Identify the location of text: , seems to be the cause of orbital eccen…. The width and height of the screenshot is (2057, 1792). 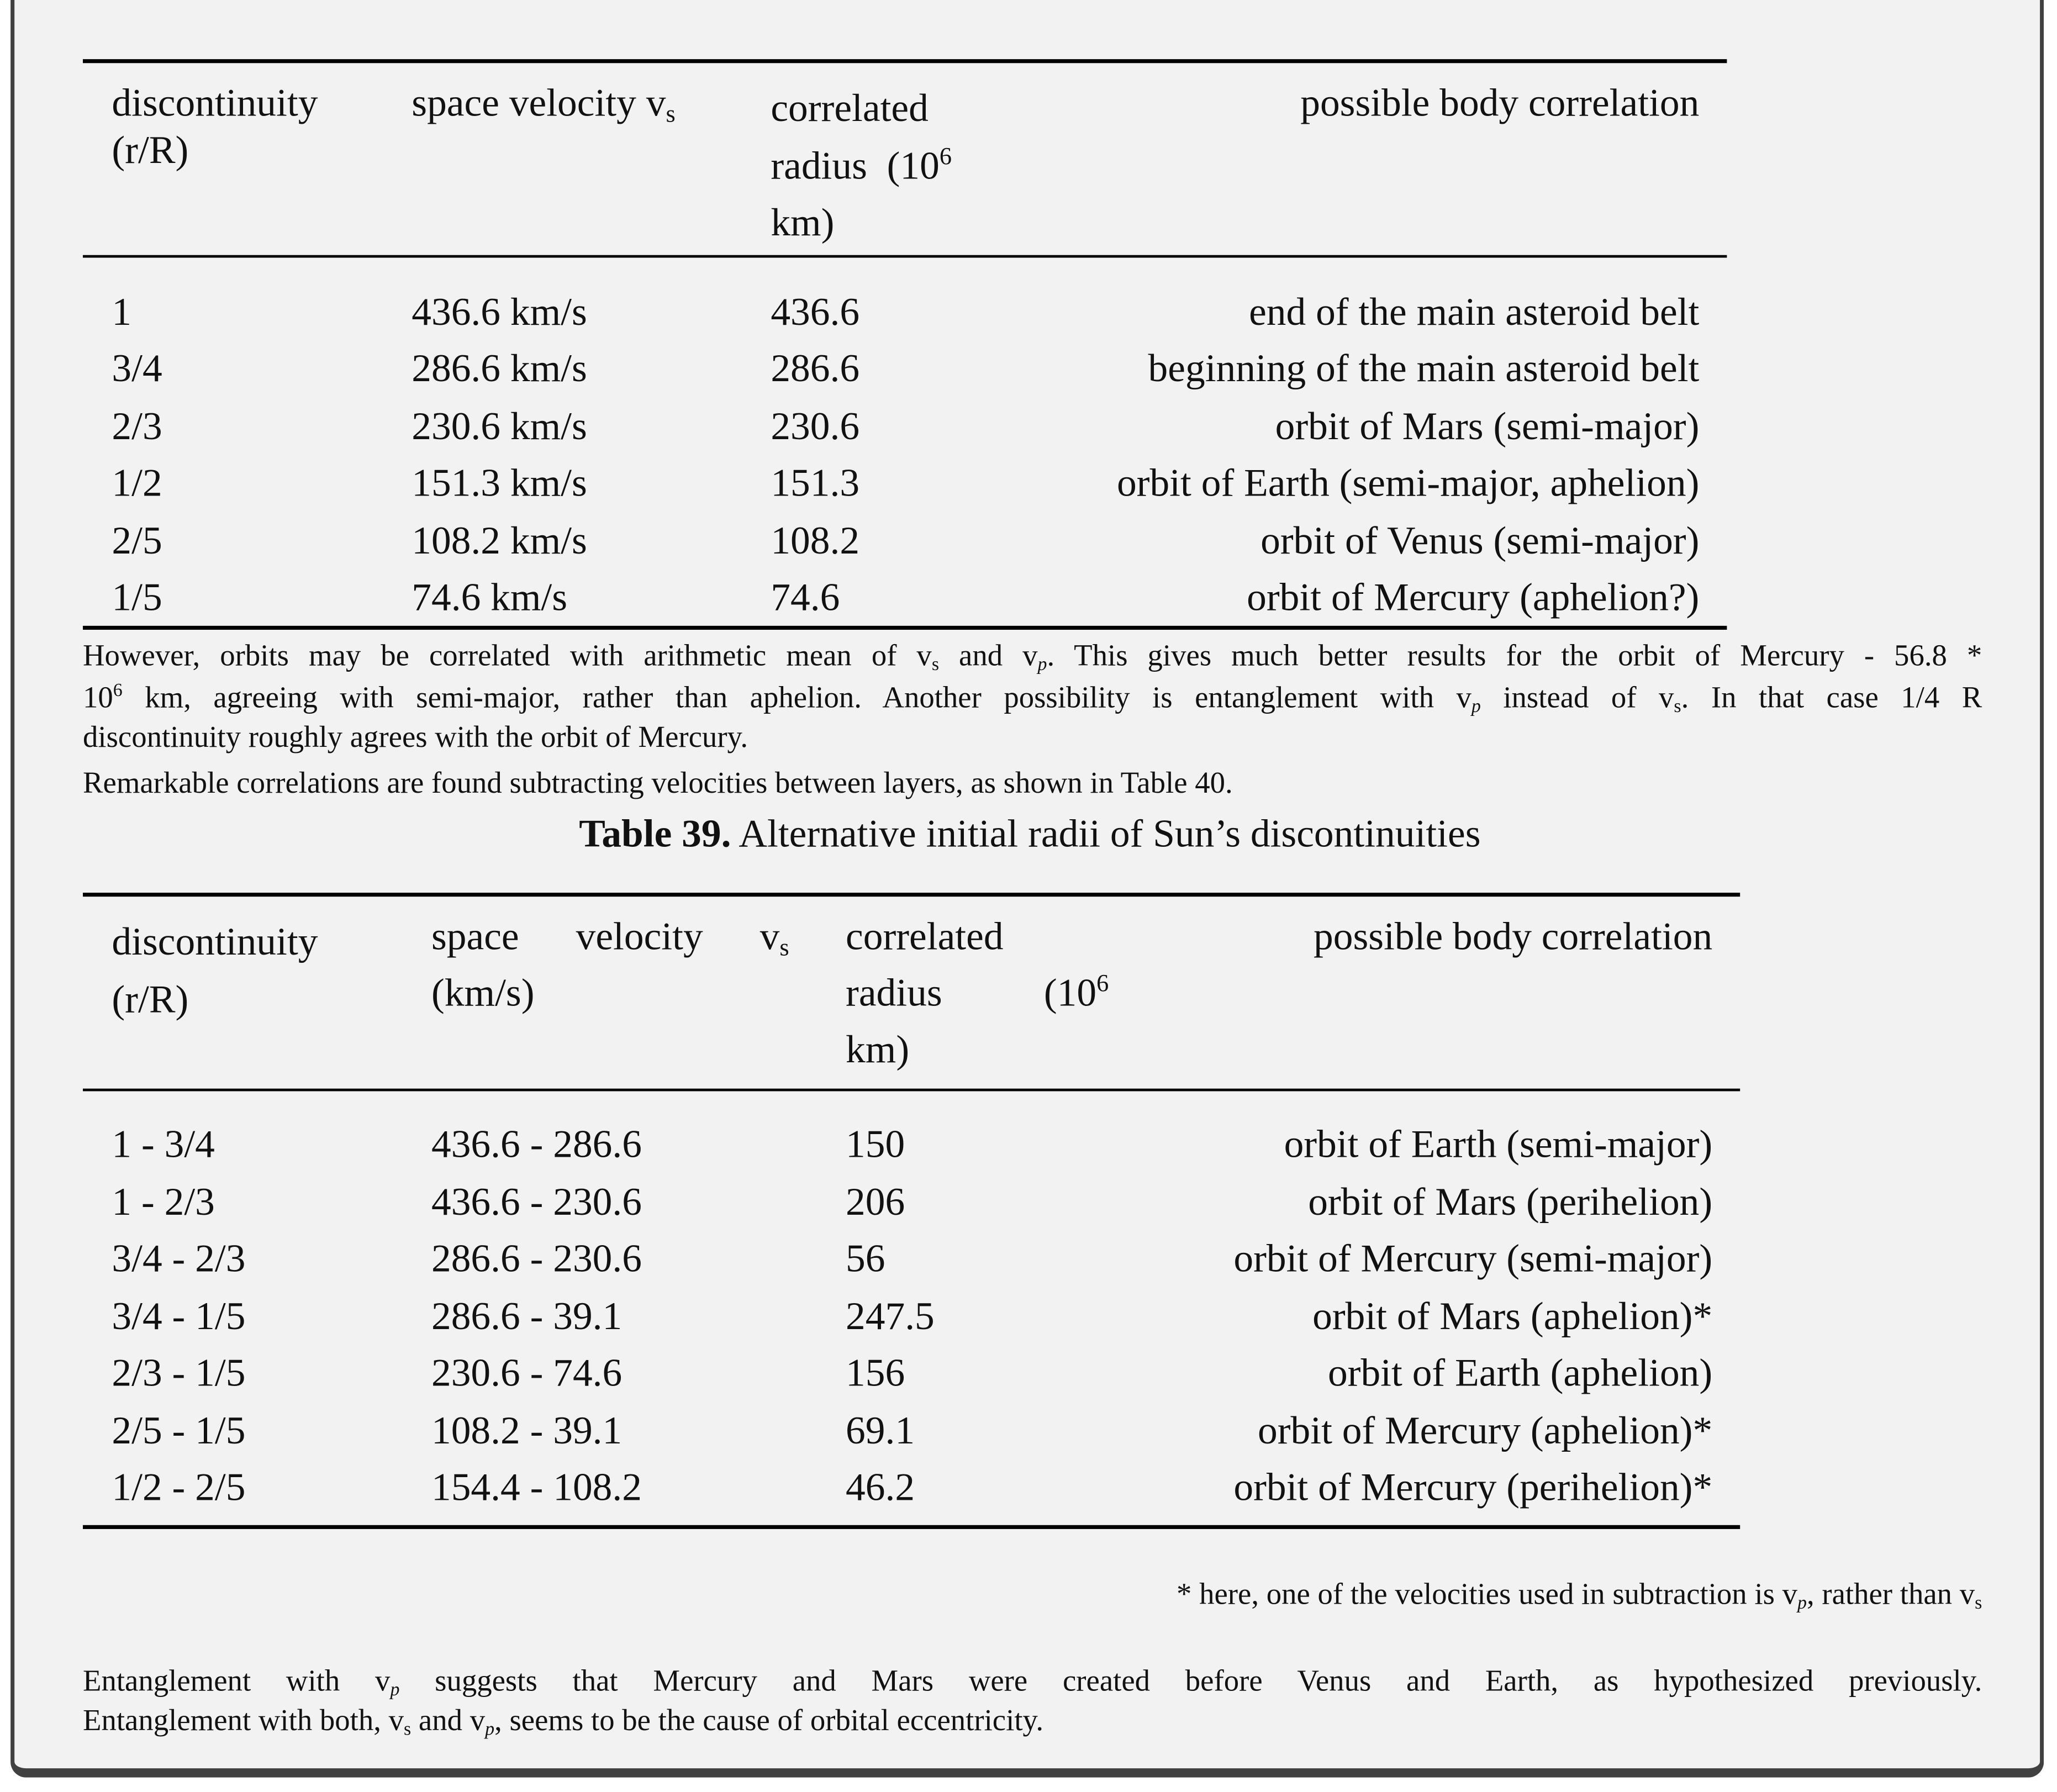
(769, 1720).